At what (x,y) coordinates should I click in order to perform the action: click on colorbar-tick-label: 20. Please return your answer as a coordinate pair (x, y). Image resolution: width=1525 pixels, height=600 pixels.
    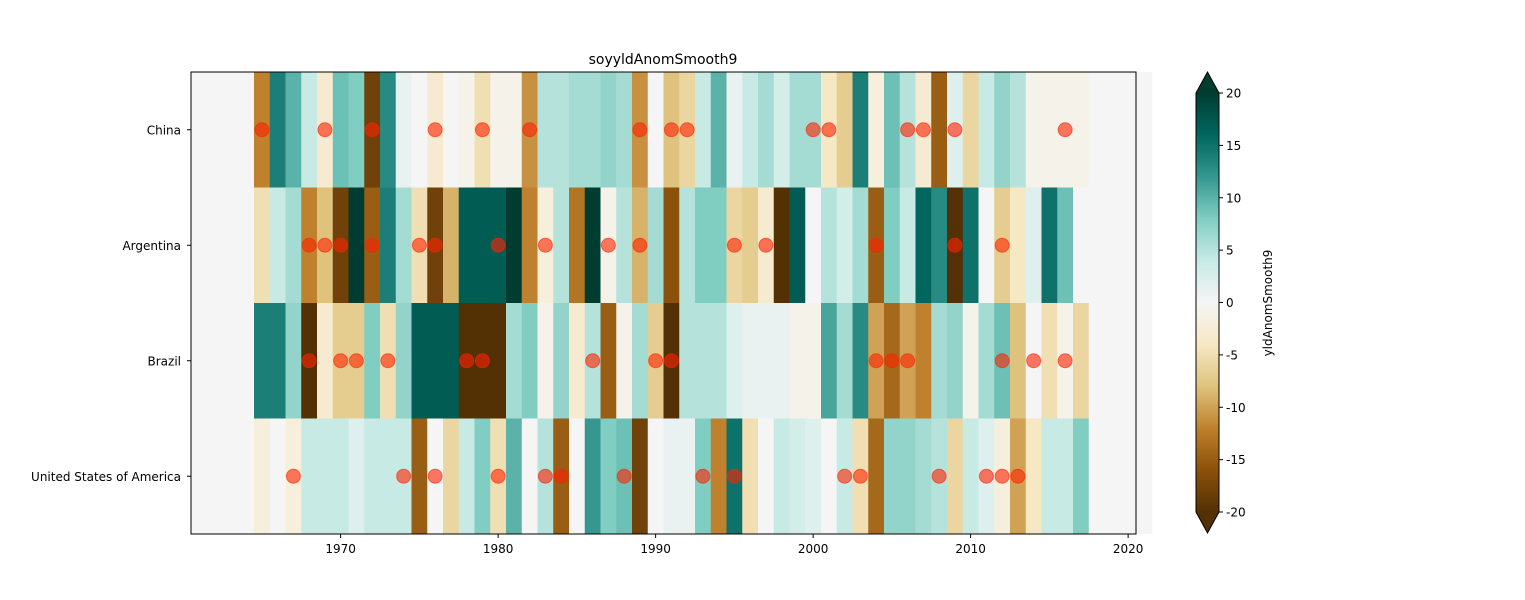
    Looking at the image, I should click on (1233, 94).